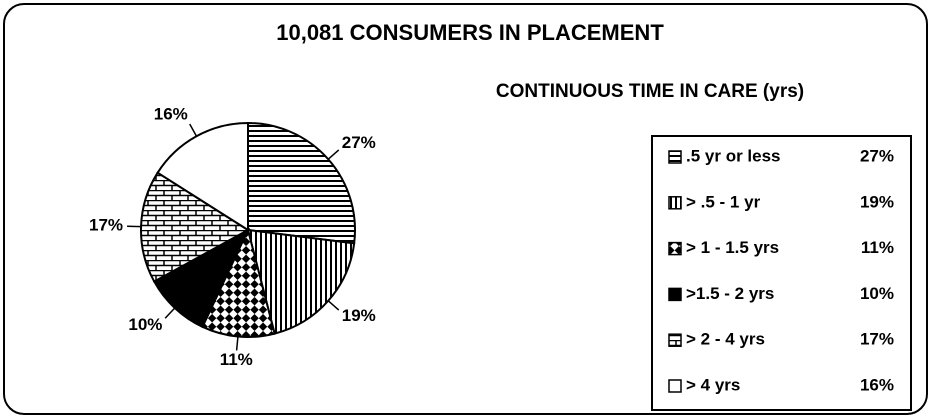 The height and width of the screenshot is (418, 931). Describe the element at coordinates (733, 155) in the screenshot. I see `legend-label: .5 yr or less` at that location.